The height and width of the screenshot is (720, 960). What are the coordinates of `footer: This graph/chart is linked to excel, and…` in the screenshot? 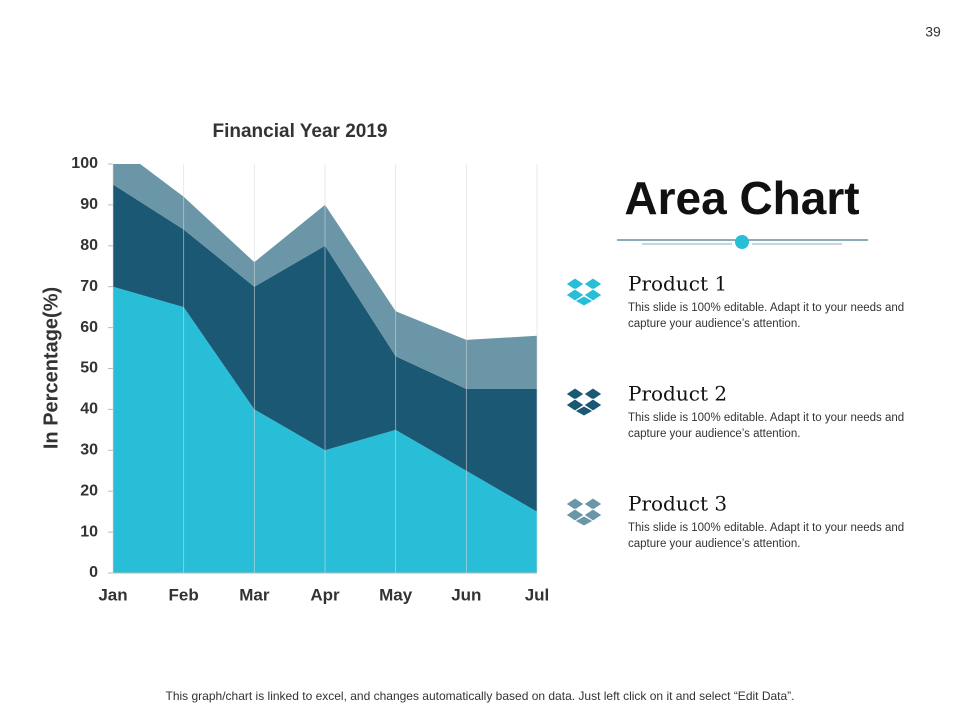 It's located at (480, 696).